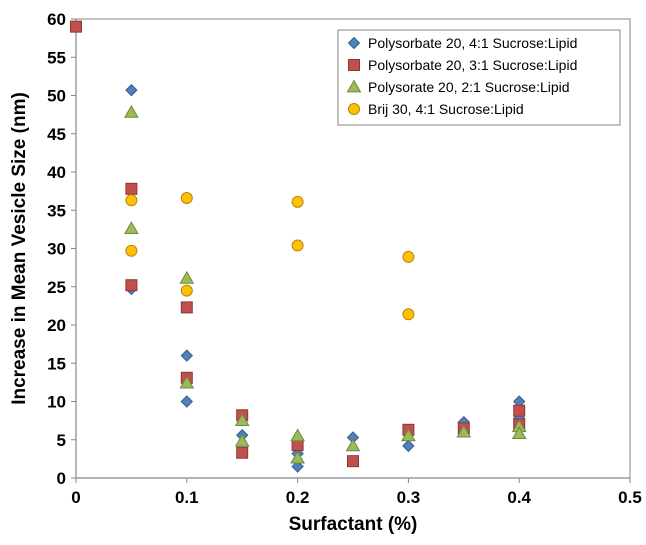 The height and width of the screenshot is (545, 646). What do you see at coordinates (61, 478) in the screenshot?
I see `y-tick-label: 0` at bounding box center [61, 478].